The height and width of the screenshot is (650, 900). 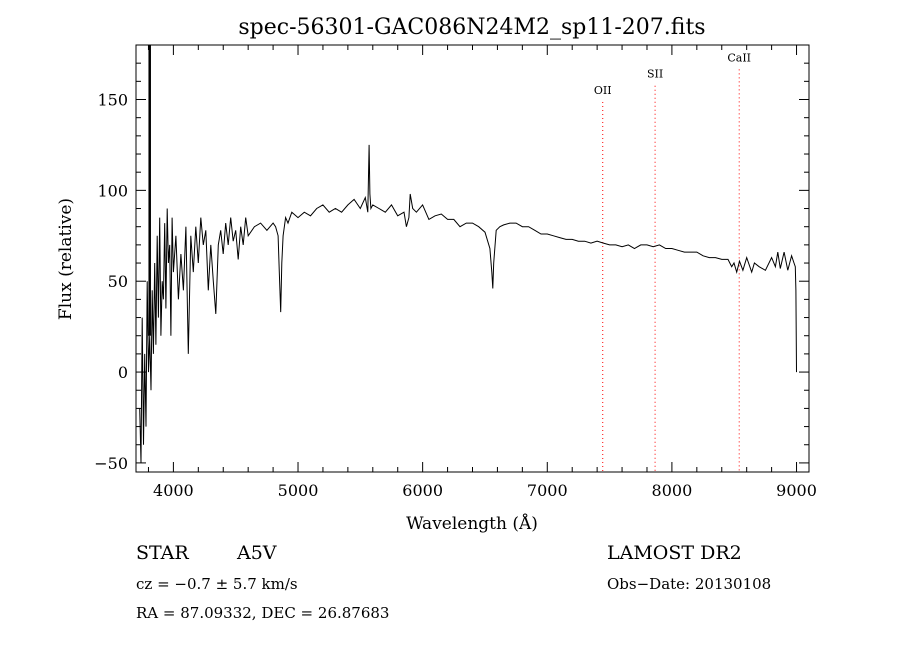 I want to click on obs-date: Obs−Date: 20130108, so click(x=689, y=584).